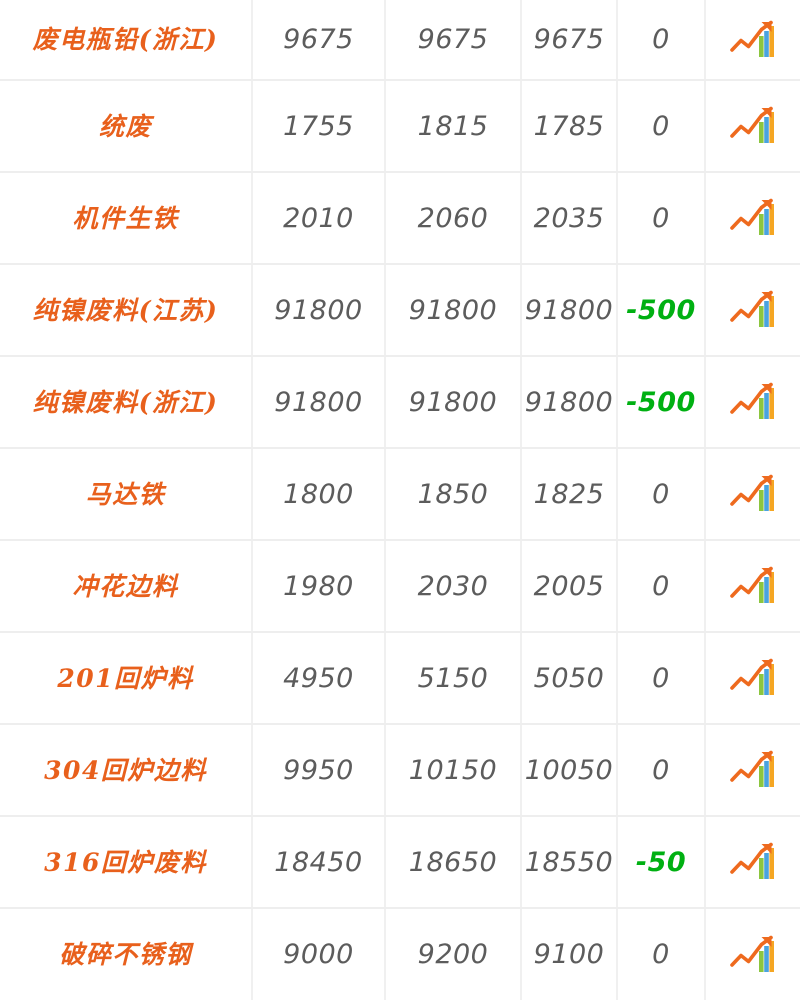 Image resolution: width=800 pixels, height=1000 pixels. I want to click on low-price-text: 9950, so click(318, 770).